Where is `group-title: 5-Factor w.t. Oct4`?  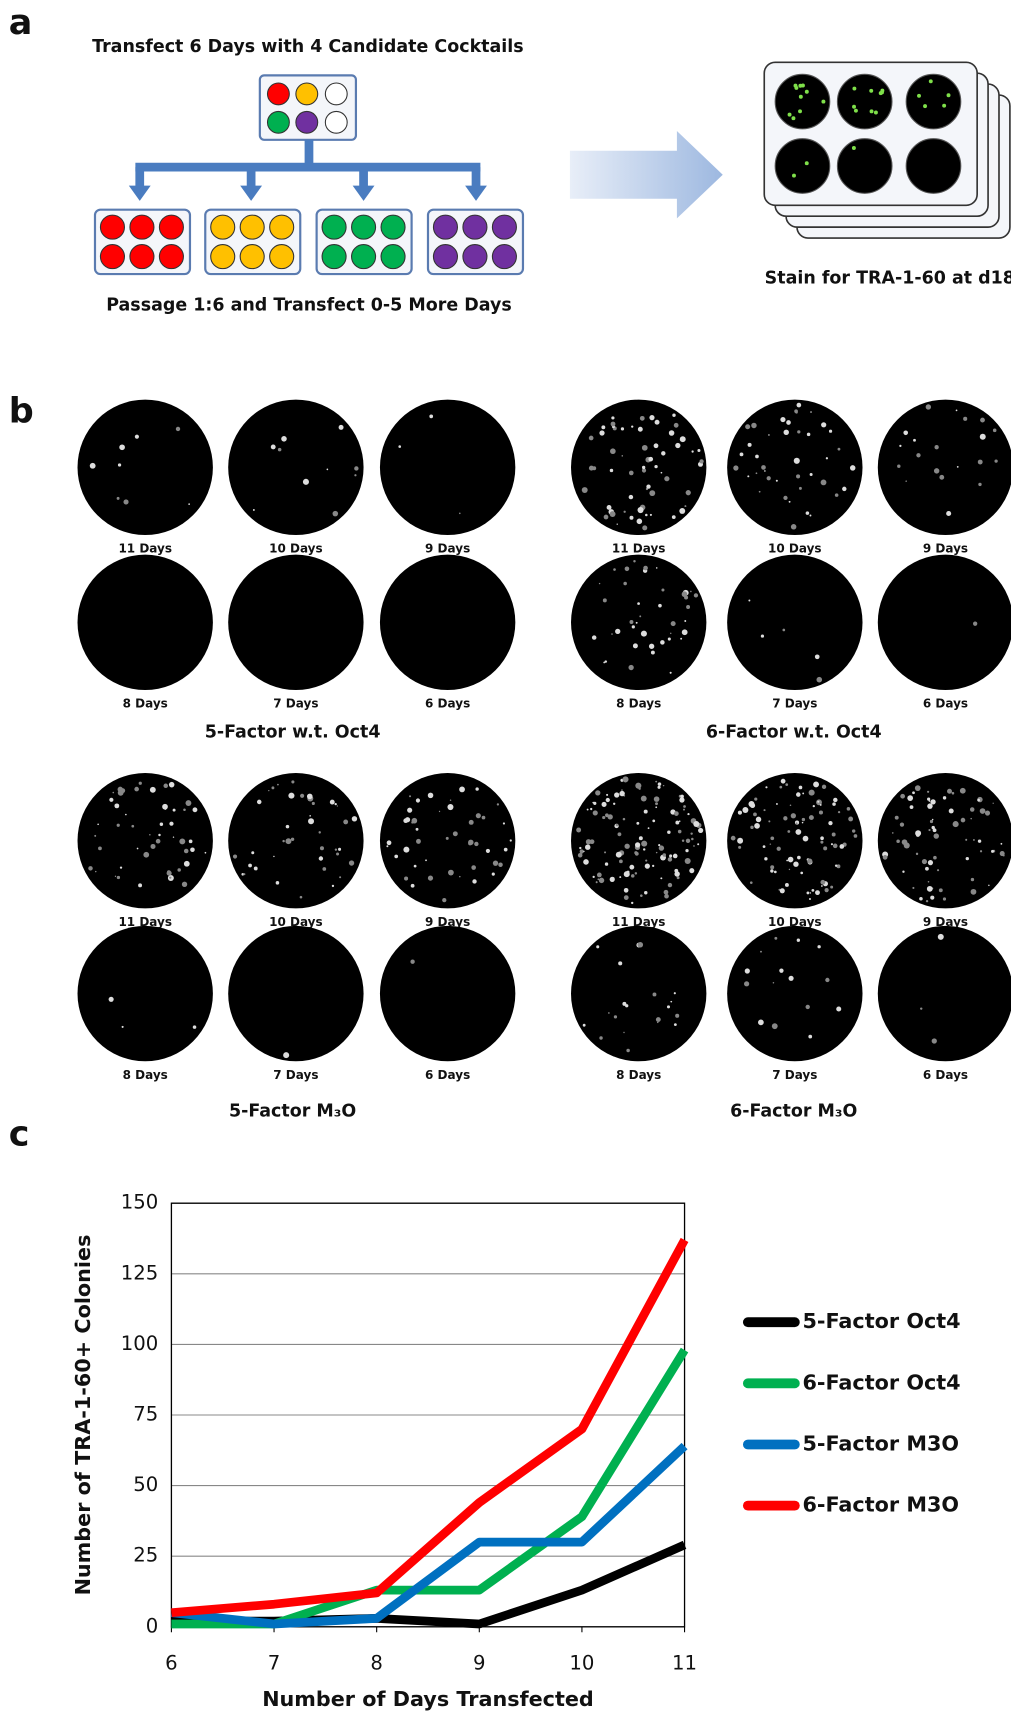 group-title: 5-Factor w.t. Oct4 is located at coordinates (293, 733).